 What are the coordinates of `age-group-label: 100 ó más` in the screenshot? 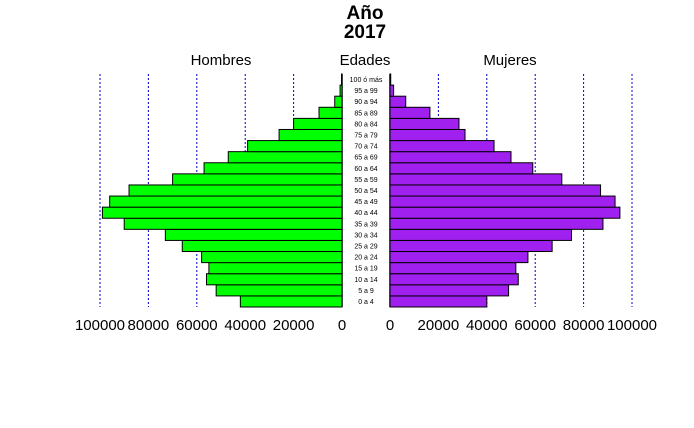 It's located at (366, 80).